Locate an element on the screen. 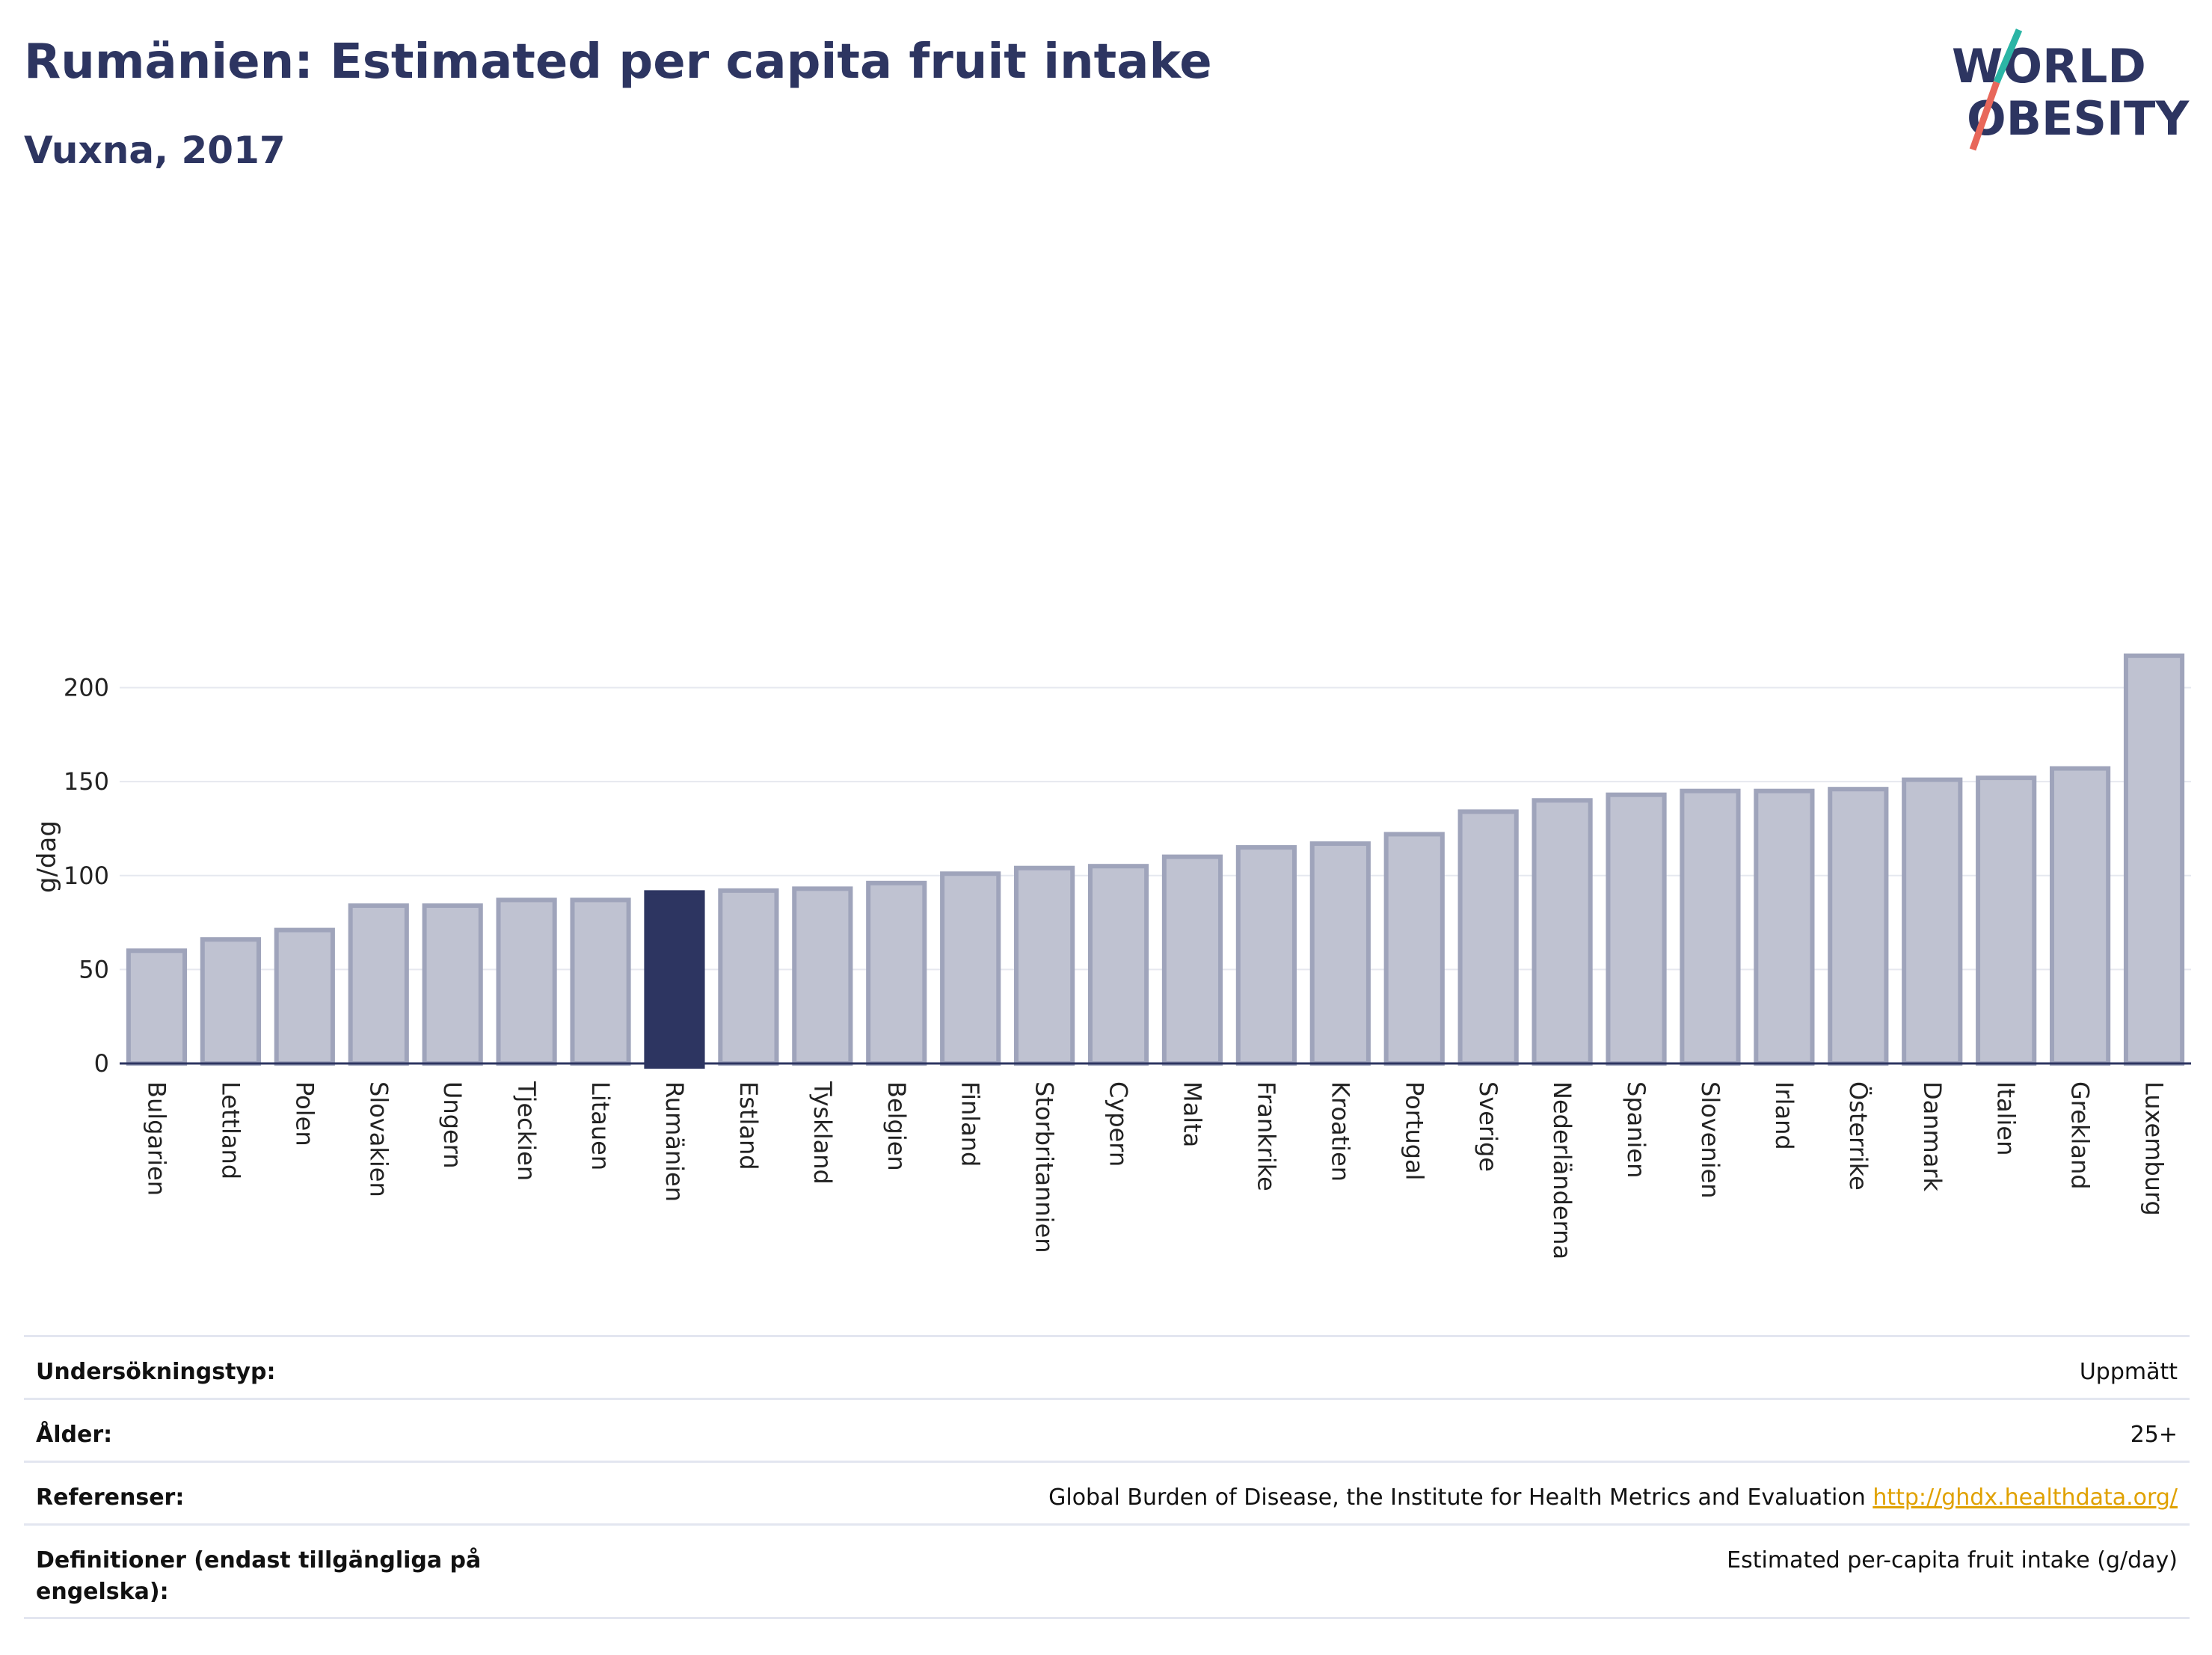  category-label: Grekland is located at coordinates (2080, 1135).